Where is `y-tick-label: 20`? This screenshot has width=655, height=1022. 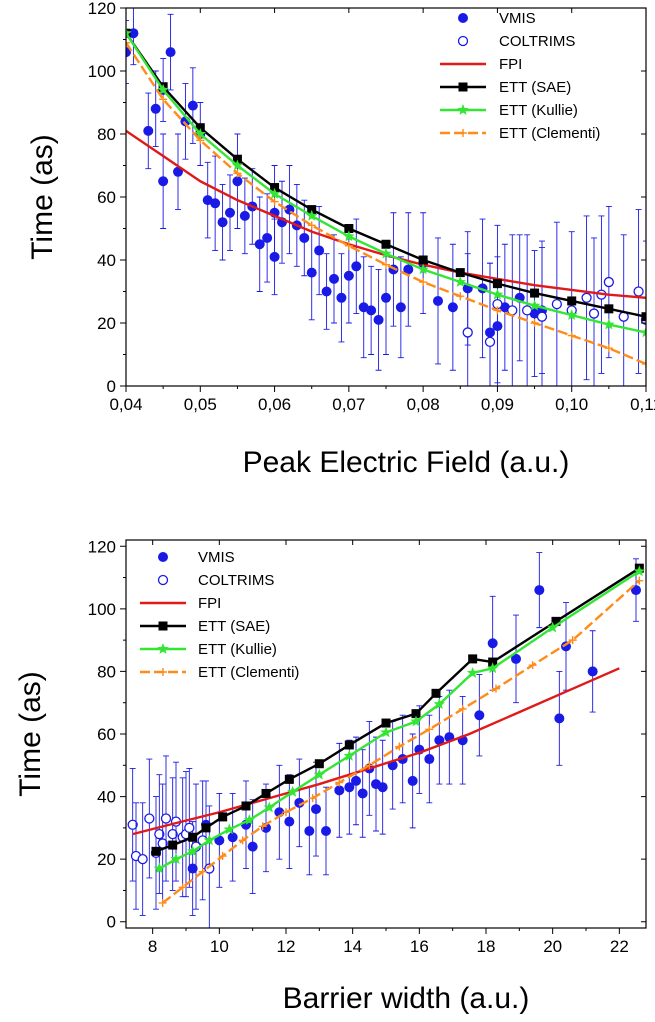 y-tick-label: 20 is located at coordinates (106, 859).